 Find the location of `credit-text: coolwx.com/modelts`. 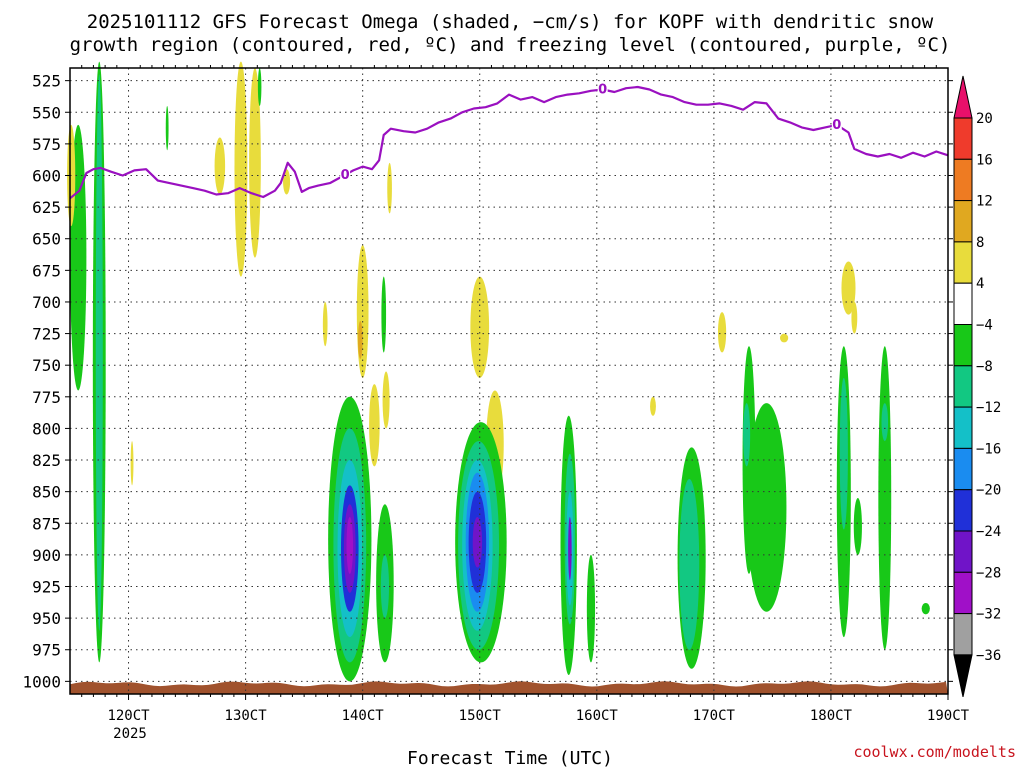

credit-text: coolwx.com/modelts is located at coordinates (934, 752).